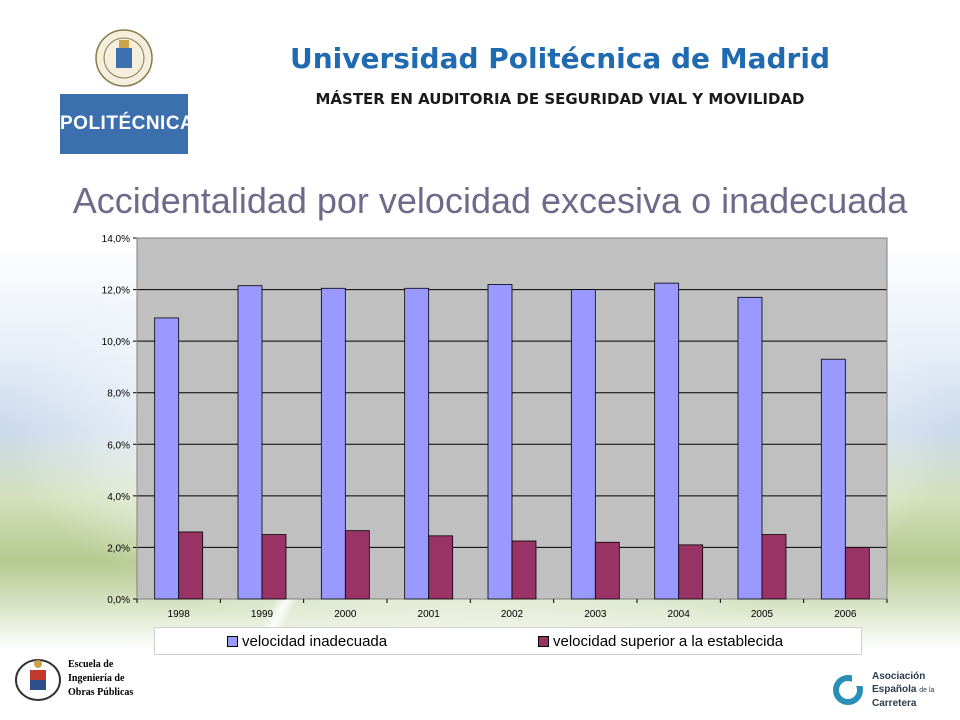 The image size is (960, 720). I want to click on aec-logo: Asociación Española de la Carretera, so click(892, 691).